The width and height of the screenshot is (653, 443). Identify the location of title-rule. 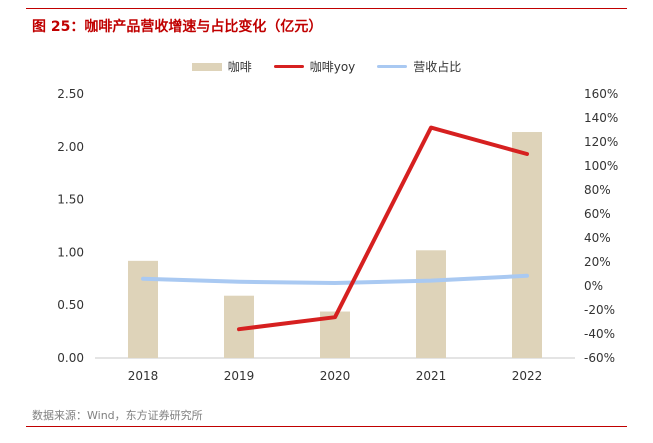
(326, 8).